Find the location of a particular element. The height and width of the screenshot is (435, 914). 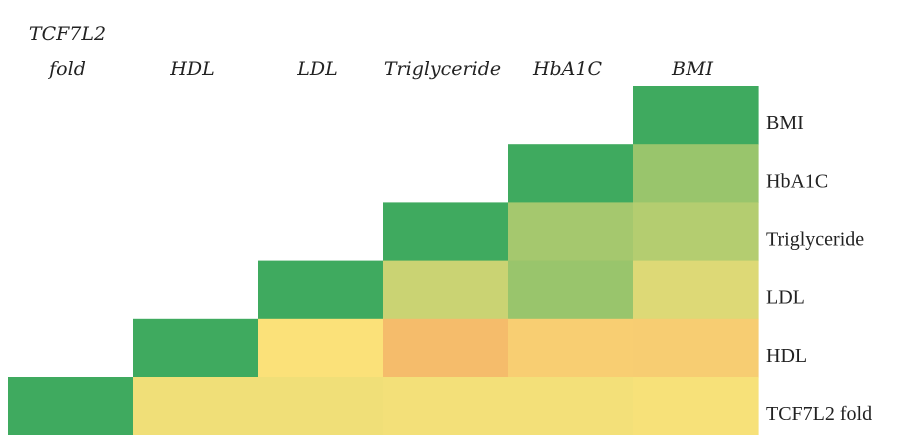

column-label-triglyceride: Triglyceride is located at coordinates (442, 69).